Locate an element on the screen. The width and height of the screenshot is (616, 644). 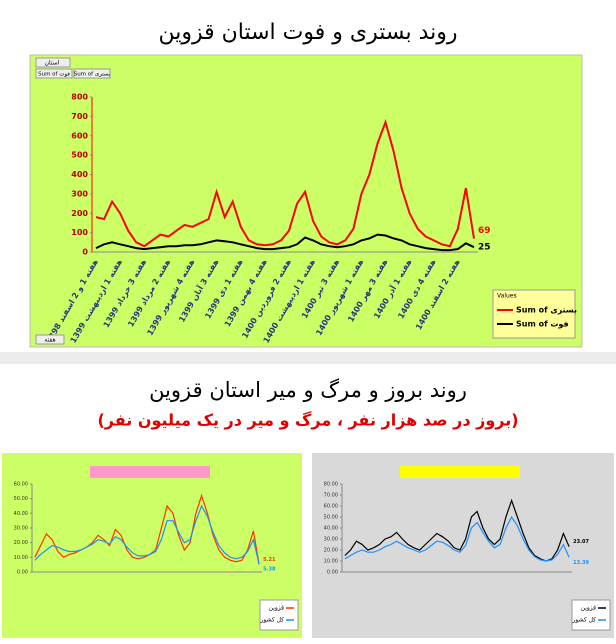
chart-panel is located at coordinates (152, 545).